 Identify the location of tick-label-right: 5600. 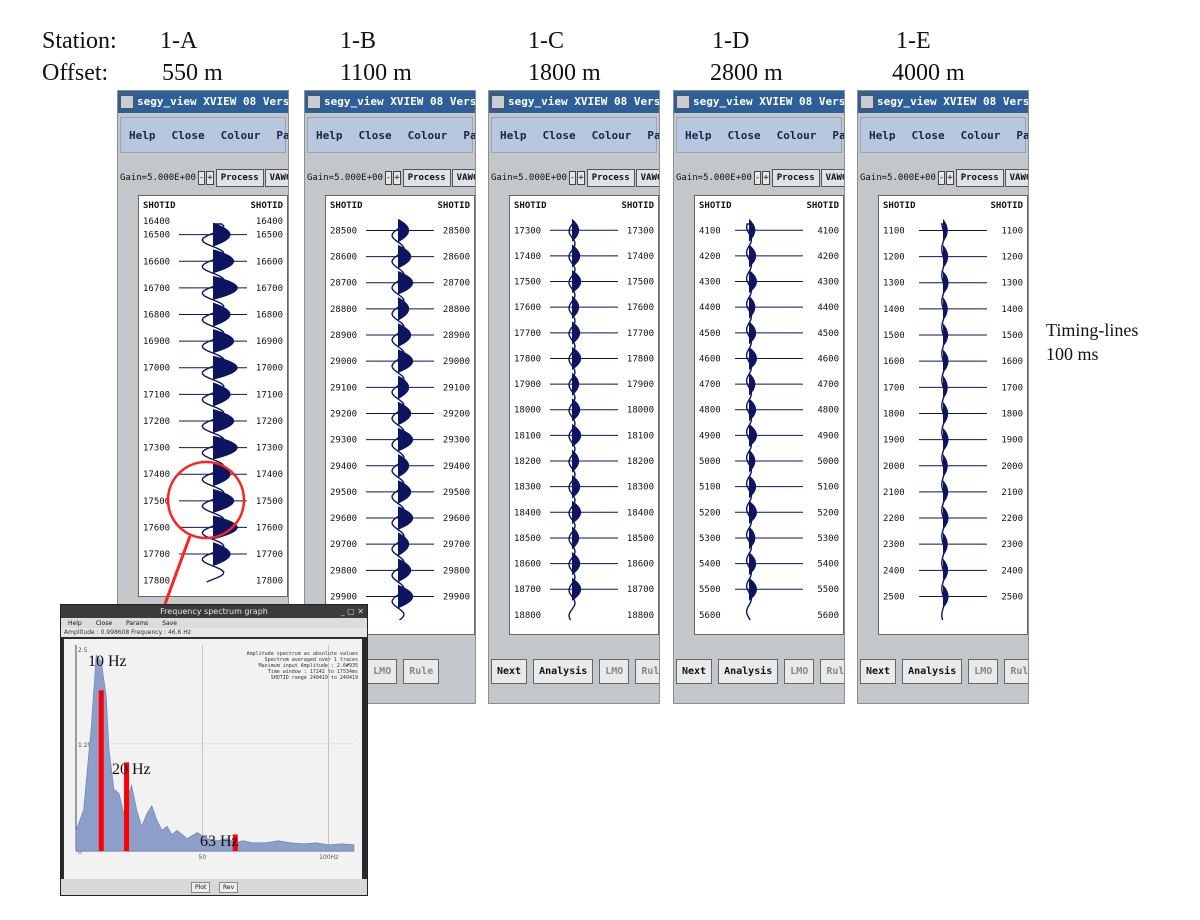
(828, 616).